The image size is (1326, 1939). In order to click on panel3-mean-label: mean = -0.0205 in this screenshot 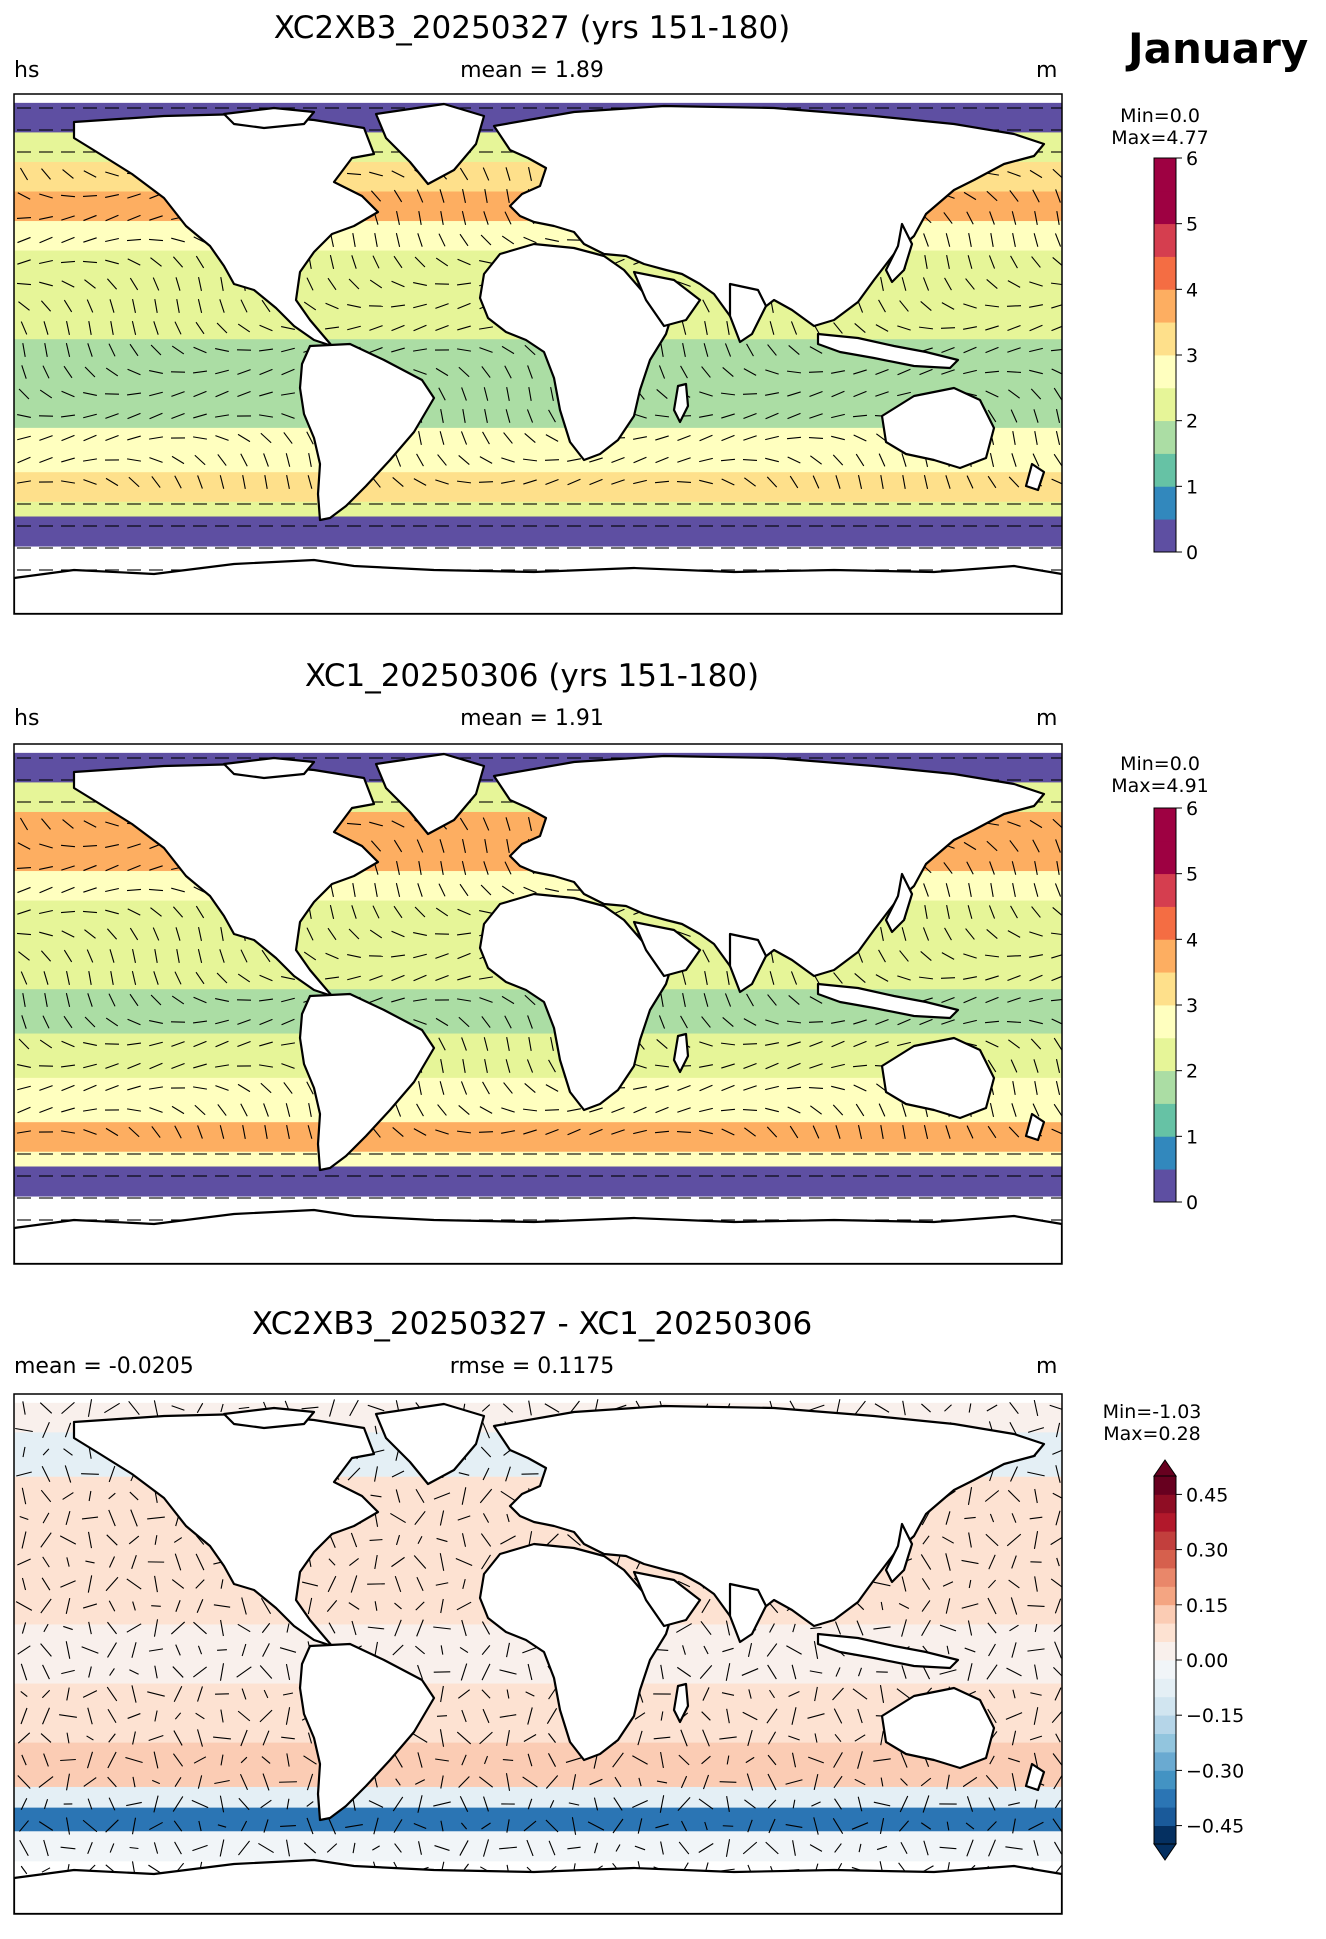, I will do `click(104, 1366)`.